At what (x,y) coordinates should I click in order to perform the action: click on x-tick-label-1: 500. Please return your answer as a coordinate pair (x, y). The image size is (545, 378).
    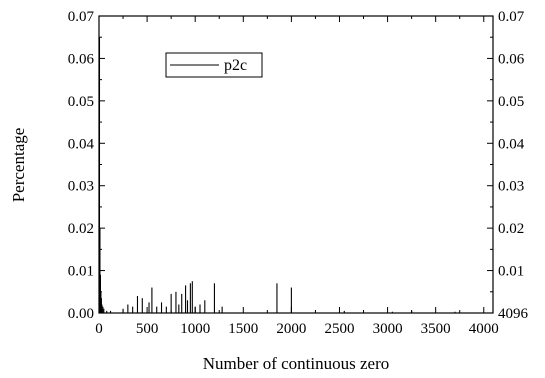
    Looking at the image, I should click on (147, 329).